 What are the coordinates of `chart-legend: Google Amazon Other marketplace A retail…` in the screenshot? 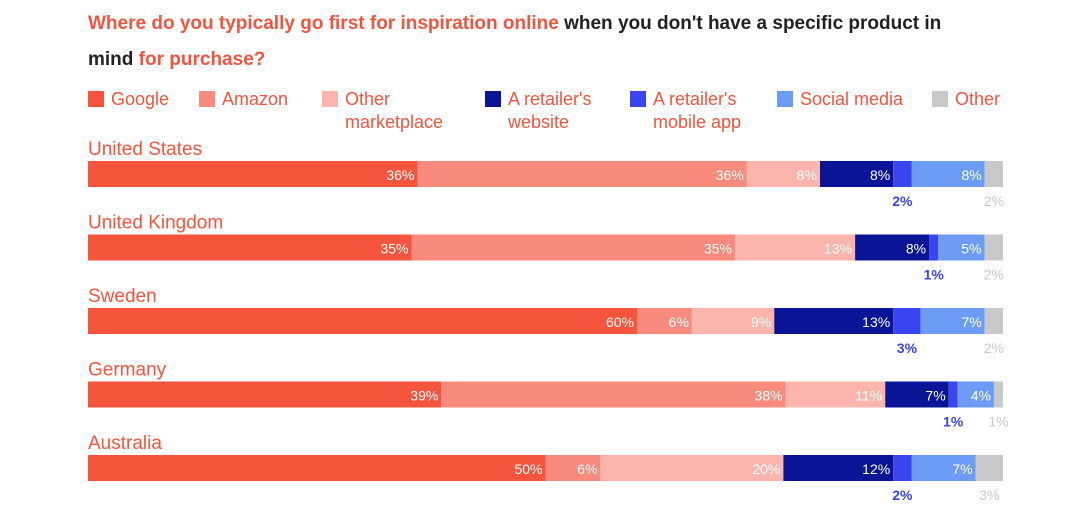 It's located at (578, 112).